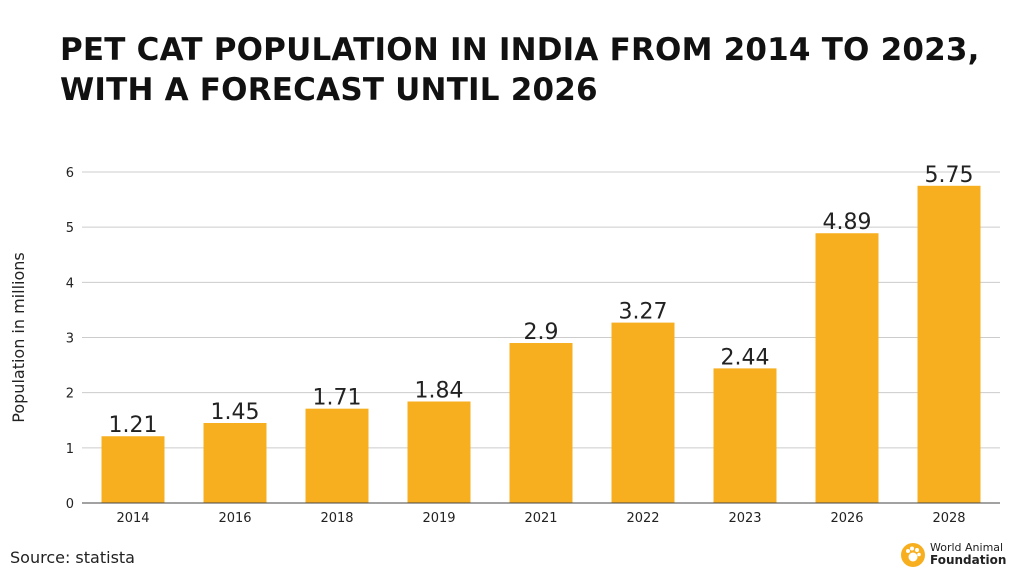 The image size is (1024, 576). I want to click on y-axis-ticks: 0 1 2 3 4 5 6, so click(70, 339).